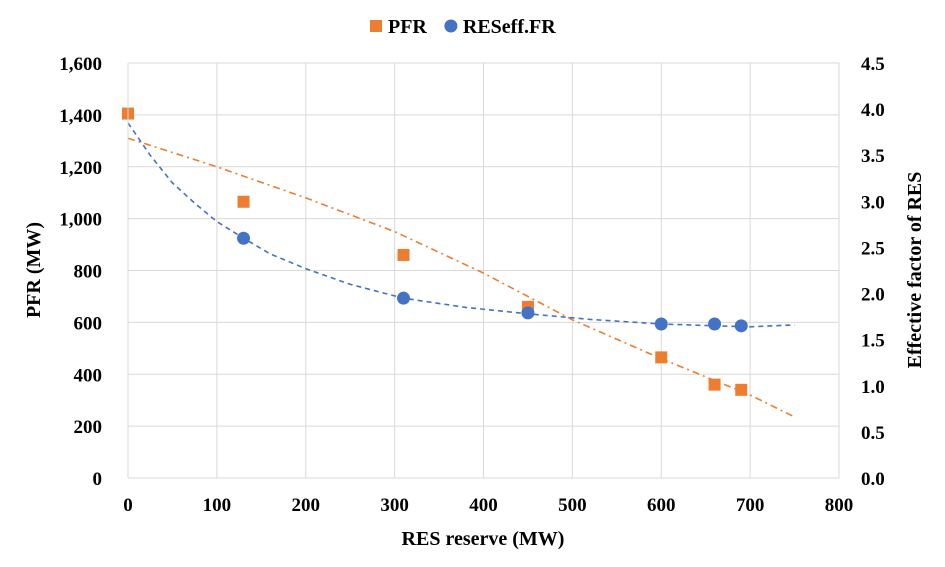  What do you see at coordinates (509, 27) in the screenshot?
I see `legend-label: RESeff.FR` at bounding box center [509, 27].